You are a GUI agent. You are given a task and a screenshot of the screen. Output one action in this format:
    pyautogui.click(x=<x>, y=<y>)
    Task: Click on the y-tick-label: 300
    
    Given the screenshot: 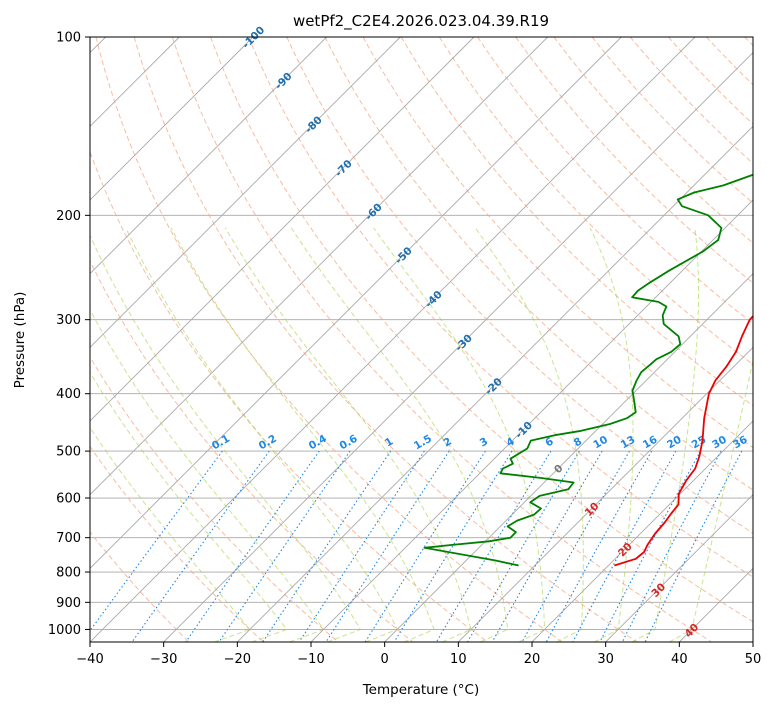 What is the action you would take?
    pyautogui.click(x=68, y=320)
    